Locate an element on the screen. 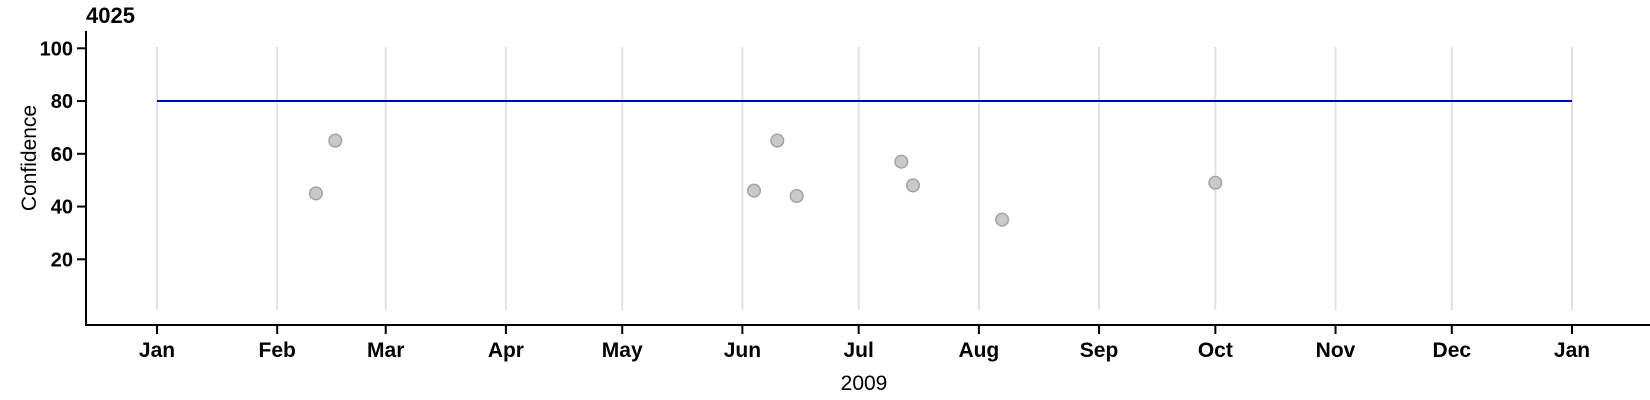 The height and width of the screenshot is (400, 1650). y-tick-label: 20 is located at coordinates (62, 260).